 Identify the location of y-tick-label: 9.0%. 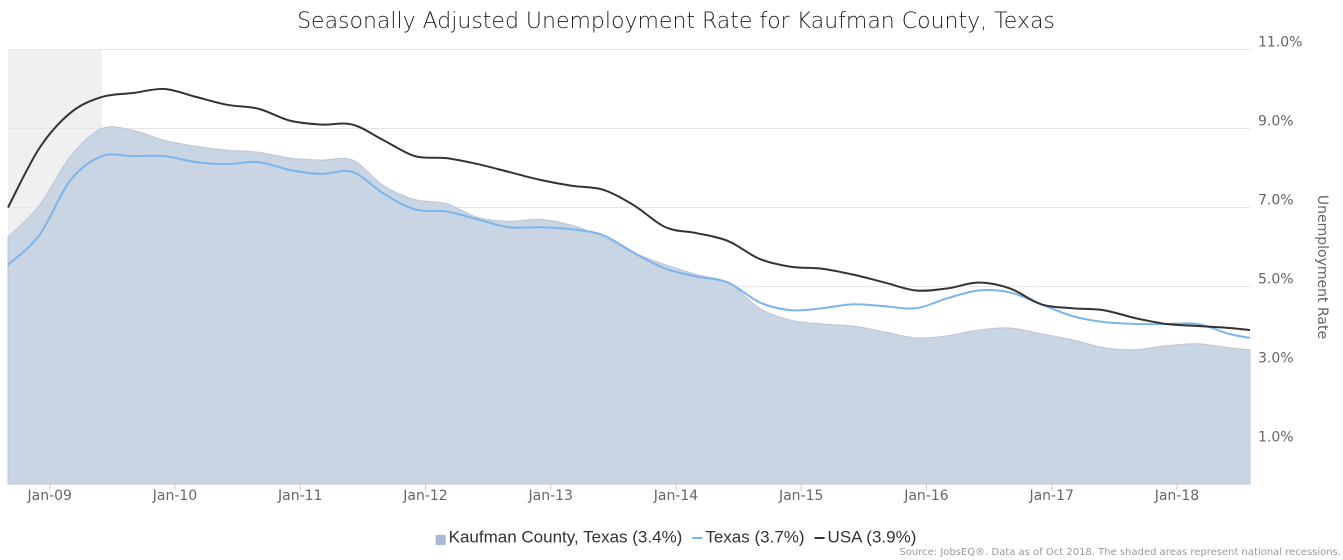
(1276, 122).